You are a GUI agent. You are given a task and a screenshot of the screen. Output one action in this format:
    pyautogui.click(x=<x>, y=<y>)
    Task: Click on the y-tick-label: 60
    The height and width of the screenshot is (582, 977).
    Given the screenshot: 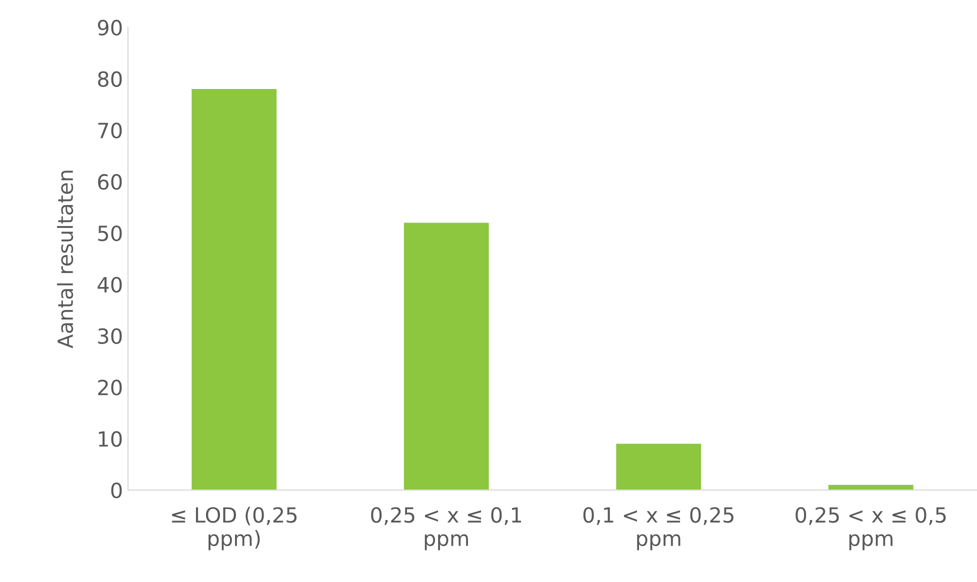 What is the action you would take?
    pyautogui.click(x=110, y=182)
    